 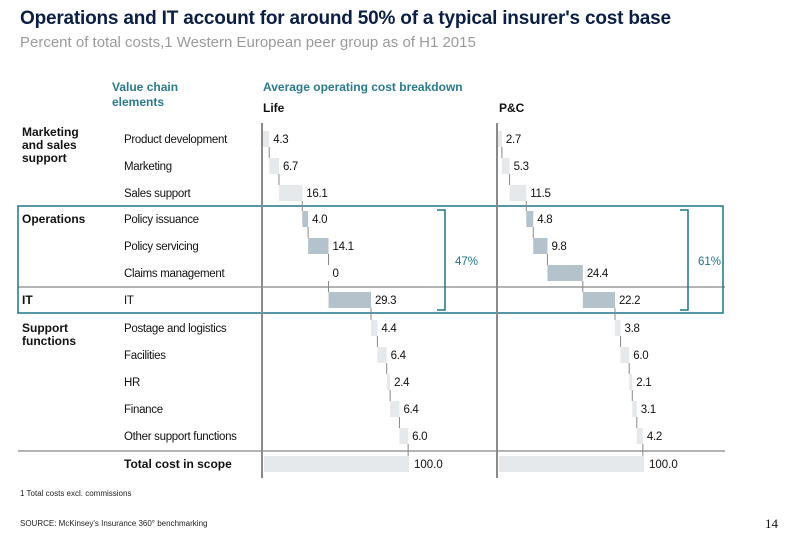 I want to click on group-label: Operations, so click(x=54, y=219).